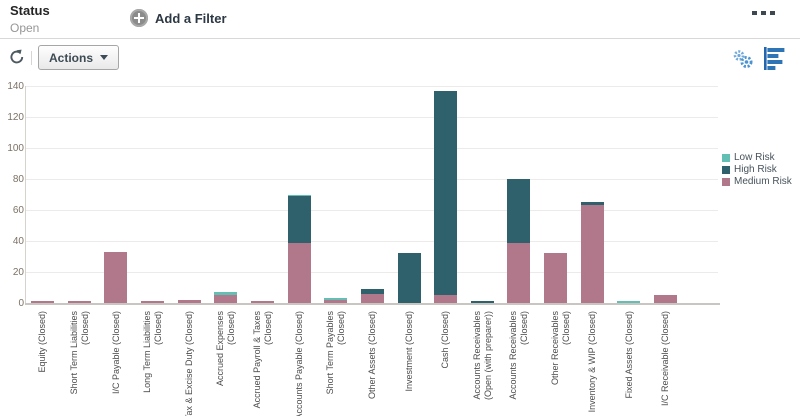 This screenshot has width=800, height=416. What do you see at coordinates (518, 355) in the screenshot?
I see `x-axis-label: Accounts Receivables (Closed)` at bounding box center [518, 355].